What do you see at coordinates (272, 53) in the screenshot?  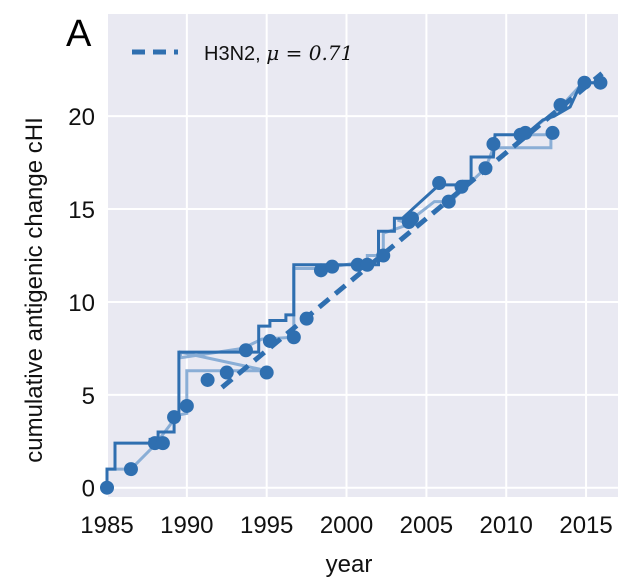 I see `legend-mu-symbol: μ` at bounding box center [272, 53].